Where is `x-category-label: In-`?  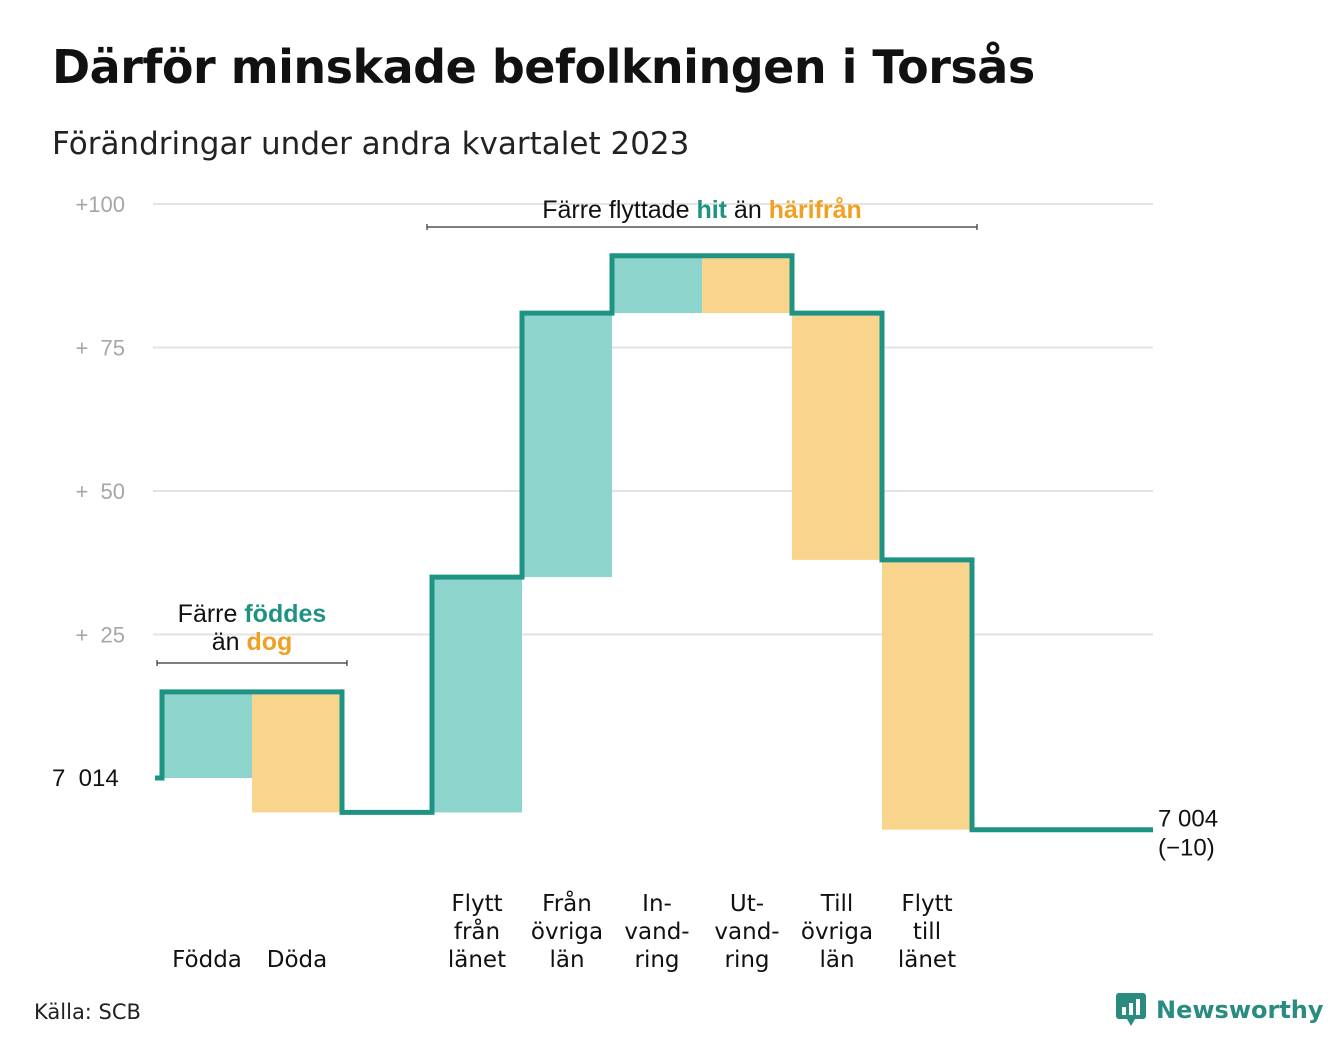
x-category-label: In- is located at coordinates (657, 904).